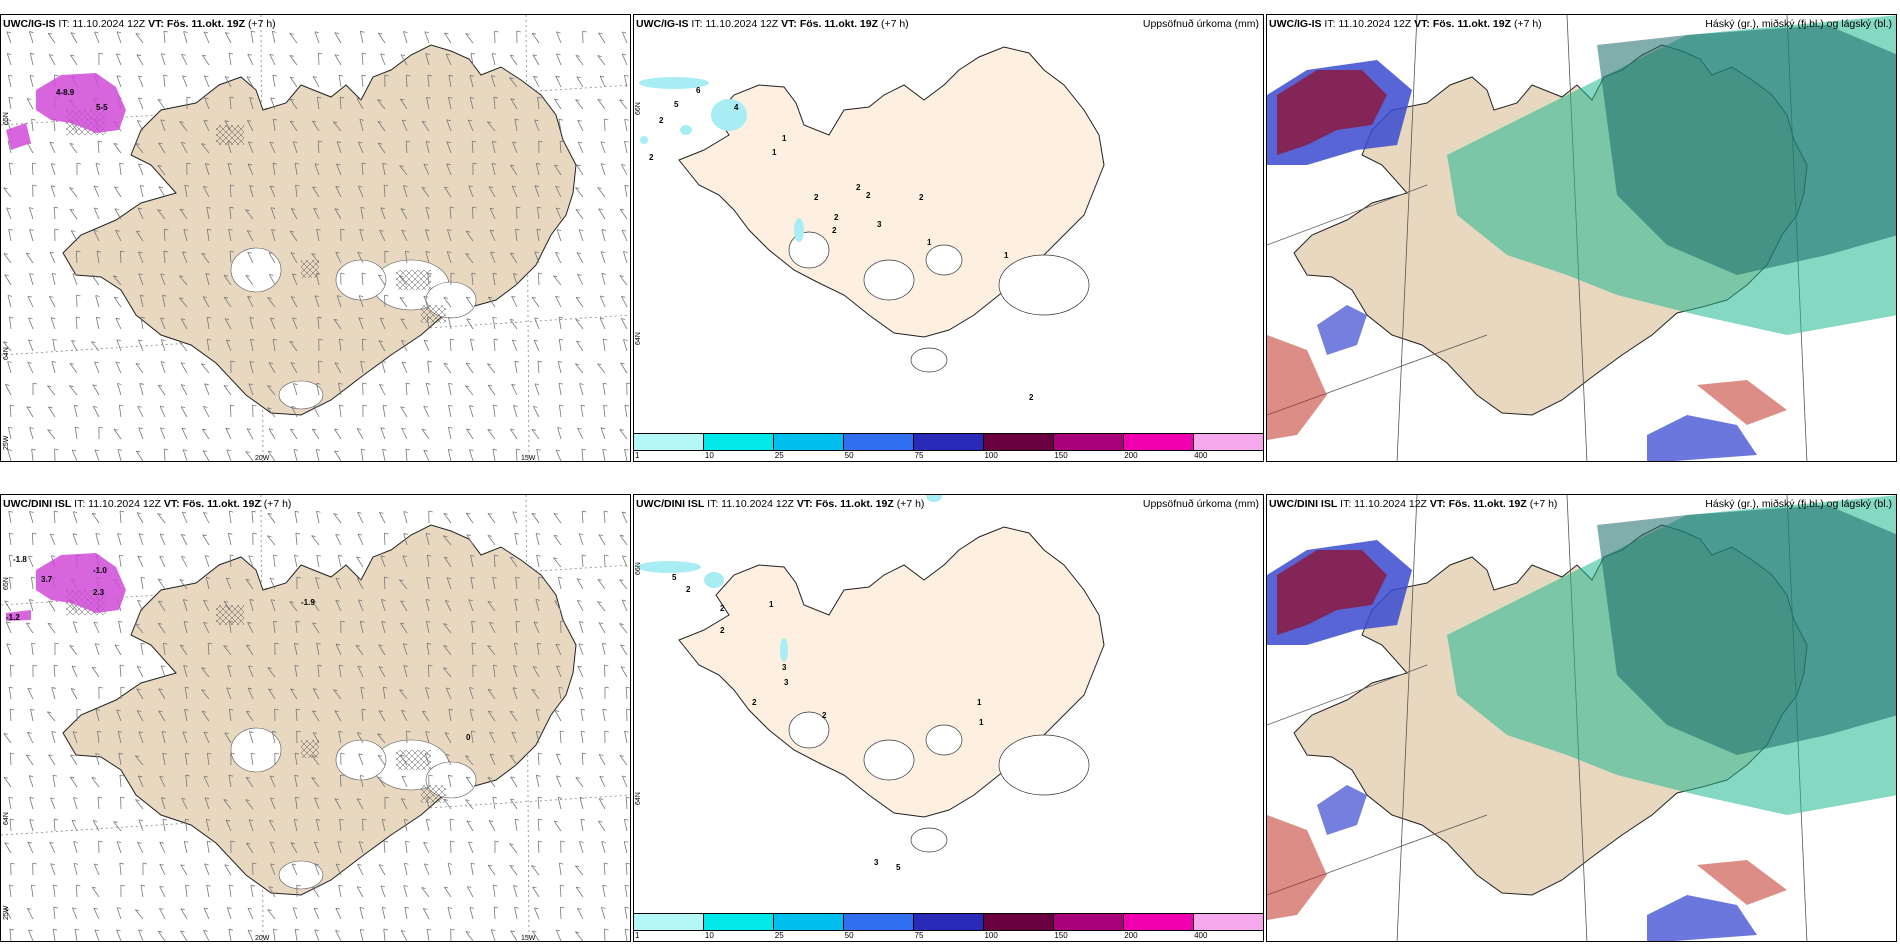  I want to click on lon-label: 20W, so click(262, 938).